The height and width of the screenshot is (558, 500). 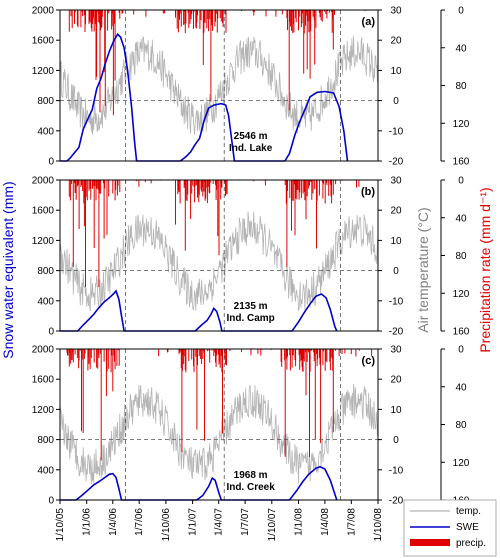 What do you see at coordinates (245, 522) in the screenshot?
I see `x-tick-label: 1/7/07` at bounding box center [245, 522].